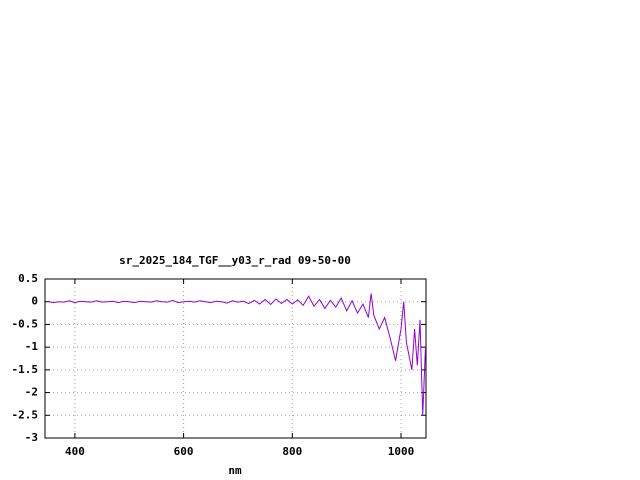  I want to click on chart-title: sr_2025_184_TGF__y03_r_rad 09-50-00, so click(235, 260).